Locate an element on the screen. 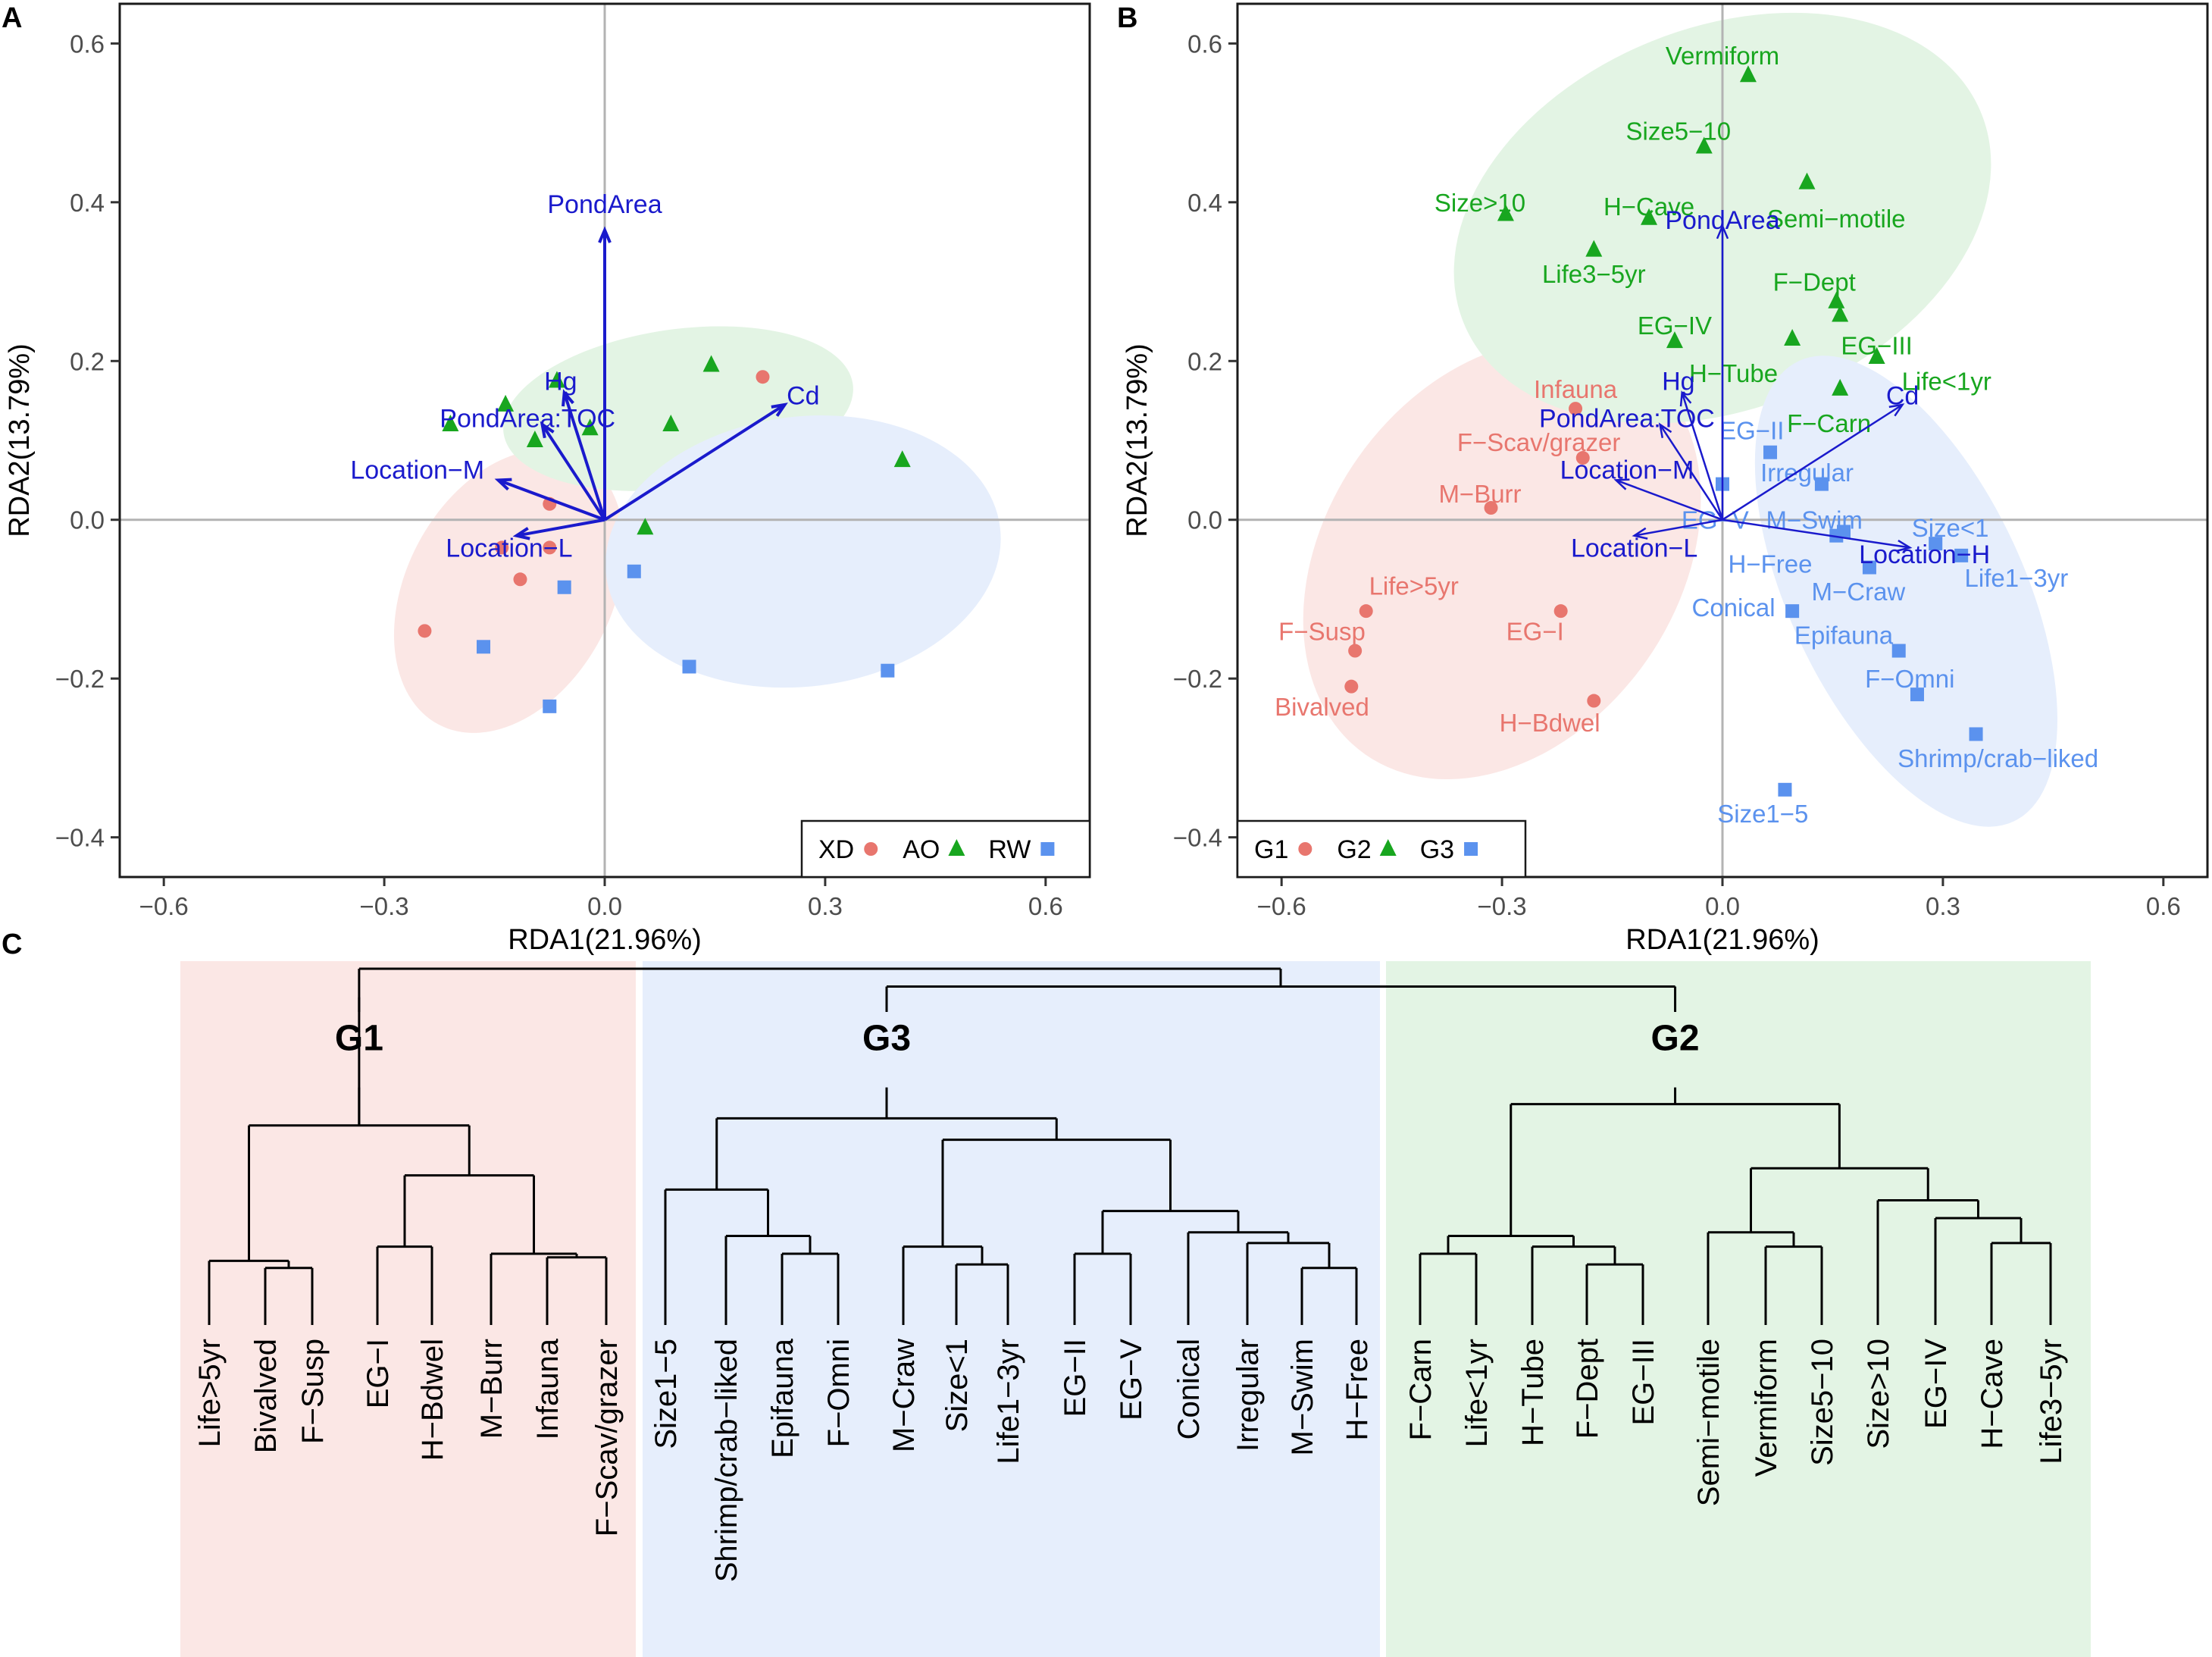 The height and width of the screenshot is (1657, 2212). leaf-label-shrimp-crab-liked: Shrimp/crab−liked is located at coordinates (726, 1461).